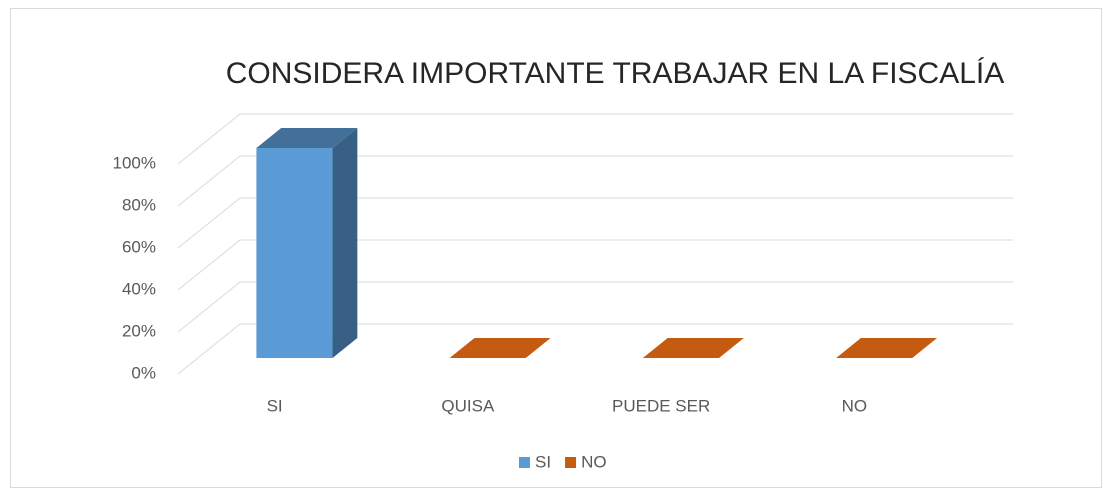  I want to click on bar-front, so click(294, 253).